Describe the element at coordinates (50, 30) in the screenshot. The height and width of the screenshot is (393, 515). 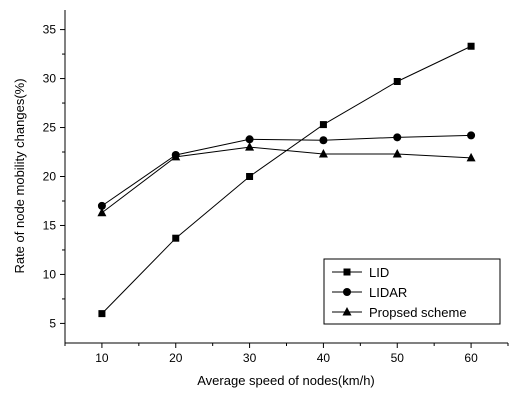
I see `y-tick-label: 35` at that location.